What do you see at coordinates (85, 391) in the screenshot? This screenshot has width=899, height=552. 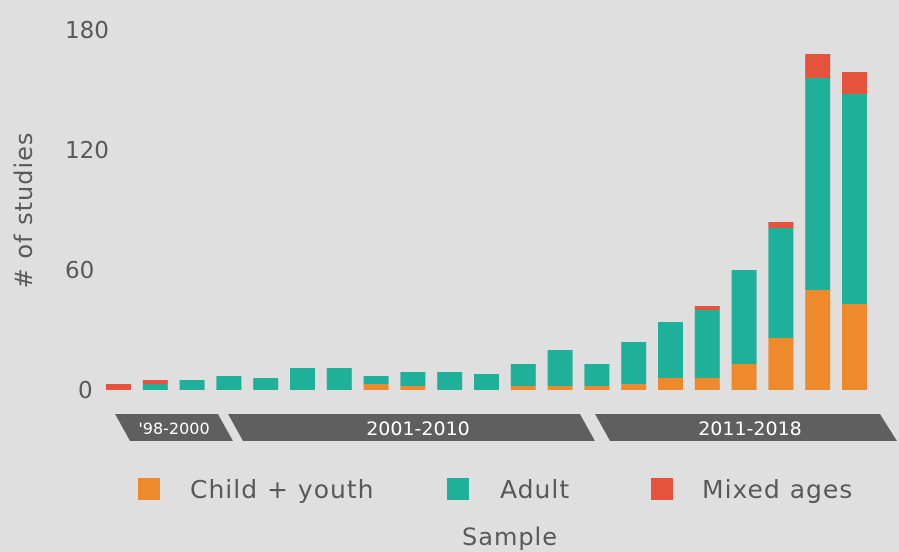 I see `y-tick-label: 0` at bounding box center [85, 391].